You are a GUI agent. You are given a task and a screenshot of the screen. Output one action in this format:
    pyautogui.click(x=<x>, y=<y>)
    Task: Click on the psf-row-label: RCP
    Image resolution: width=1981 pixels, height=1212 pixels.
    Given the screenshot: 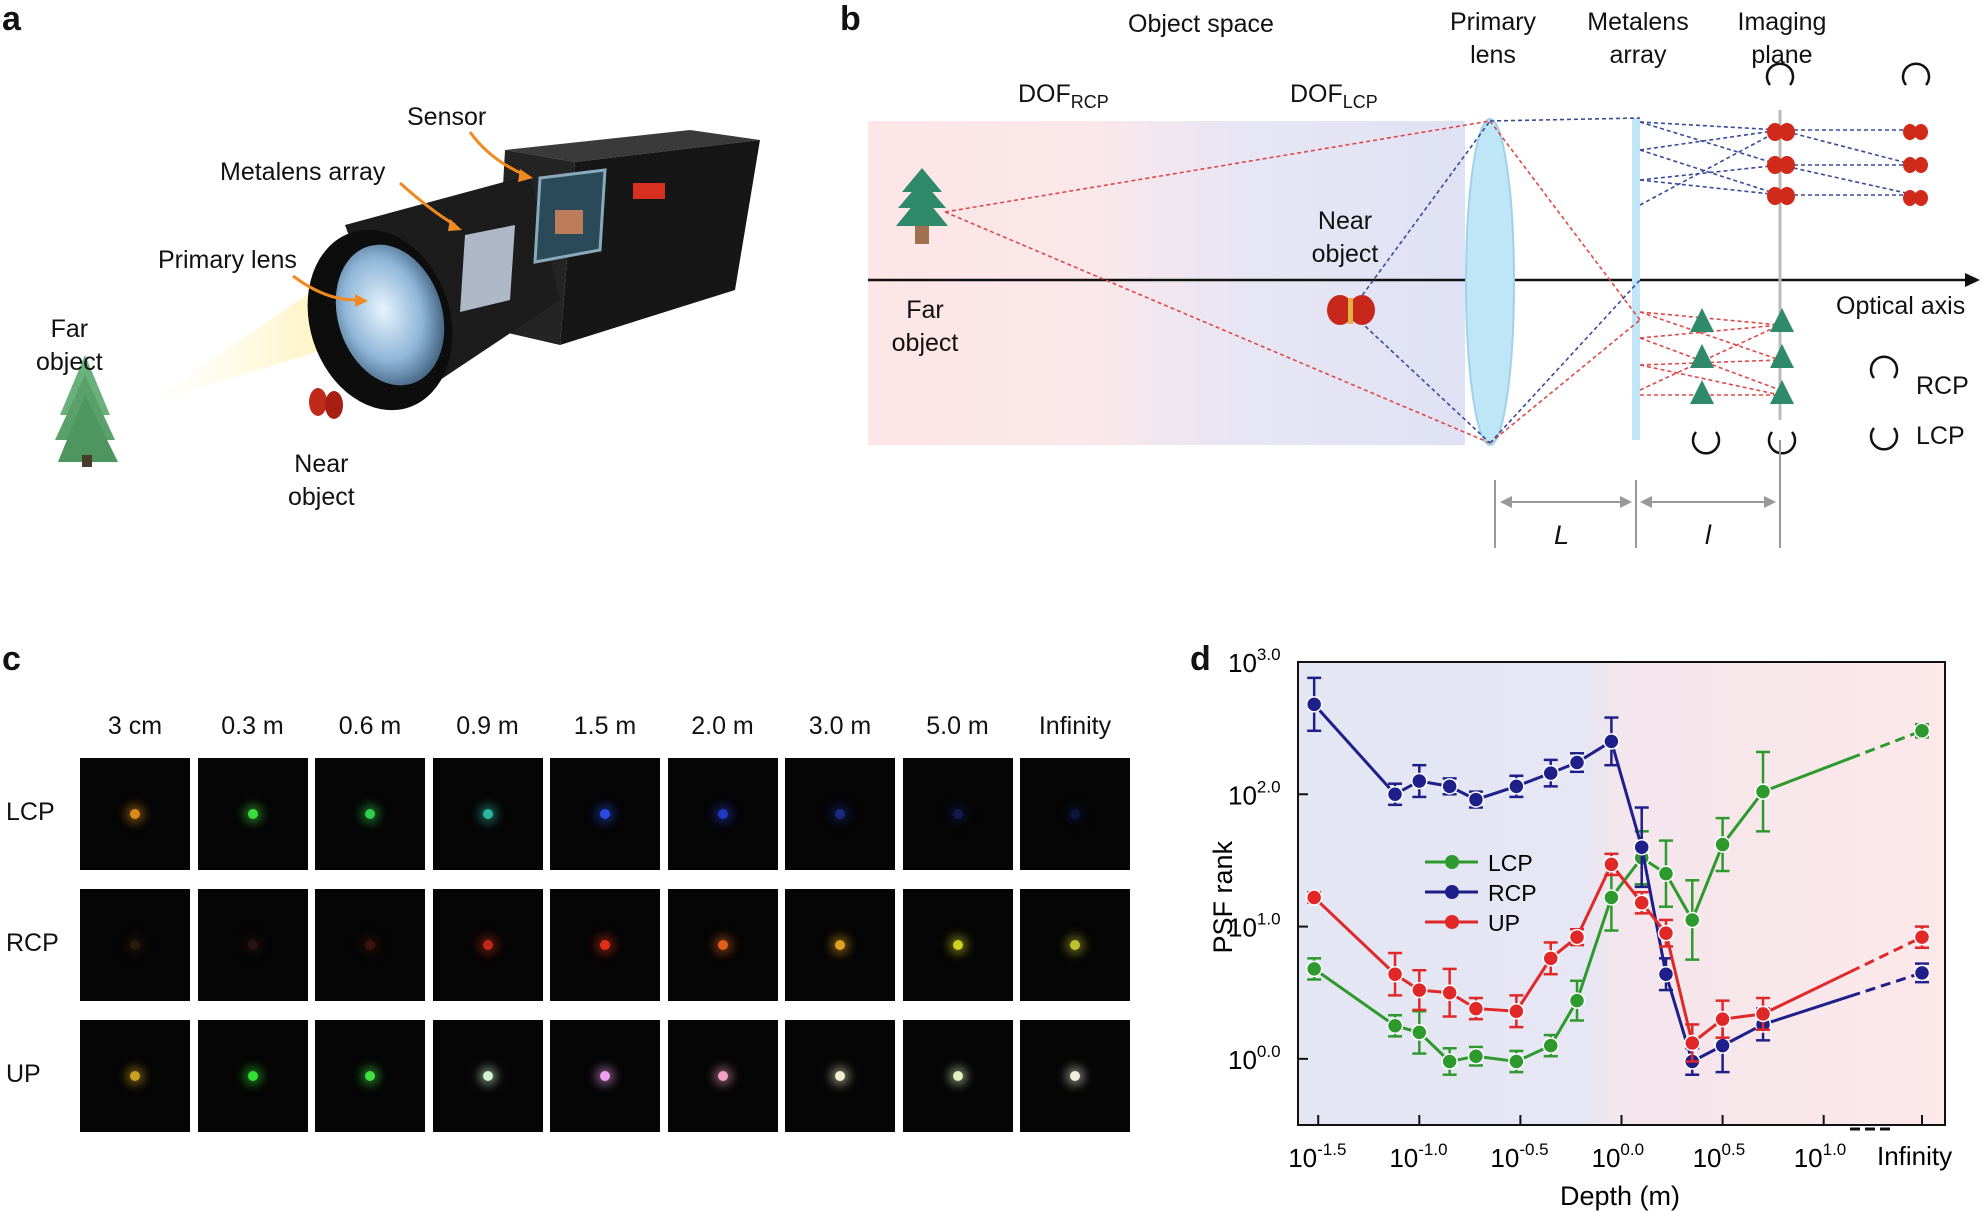 What is the action you would take?
    pyautogui.click(x=32, y=943)
    